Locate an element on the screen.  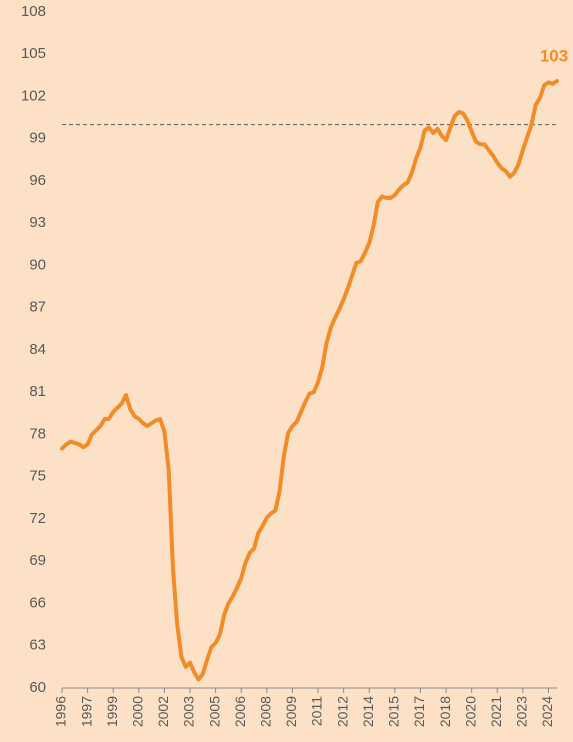
y-tick-label: 84 is located at coordinates (37, 349).